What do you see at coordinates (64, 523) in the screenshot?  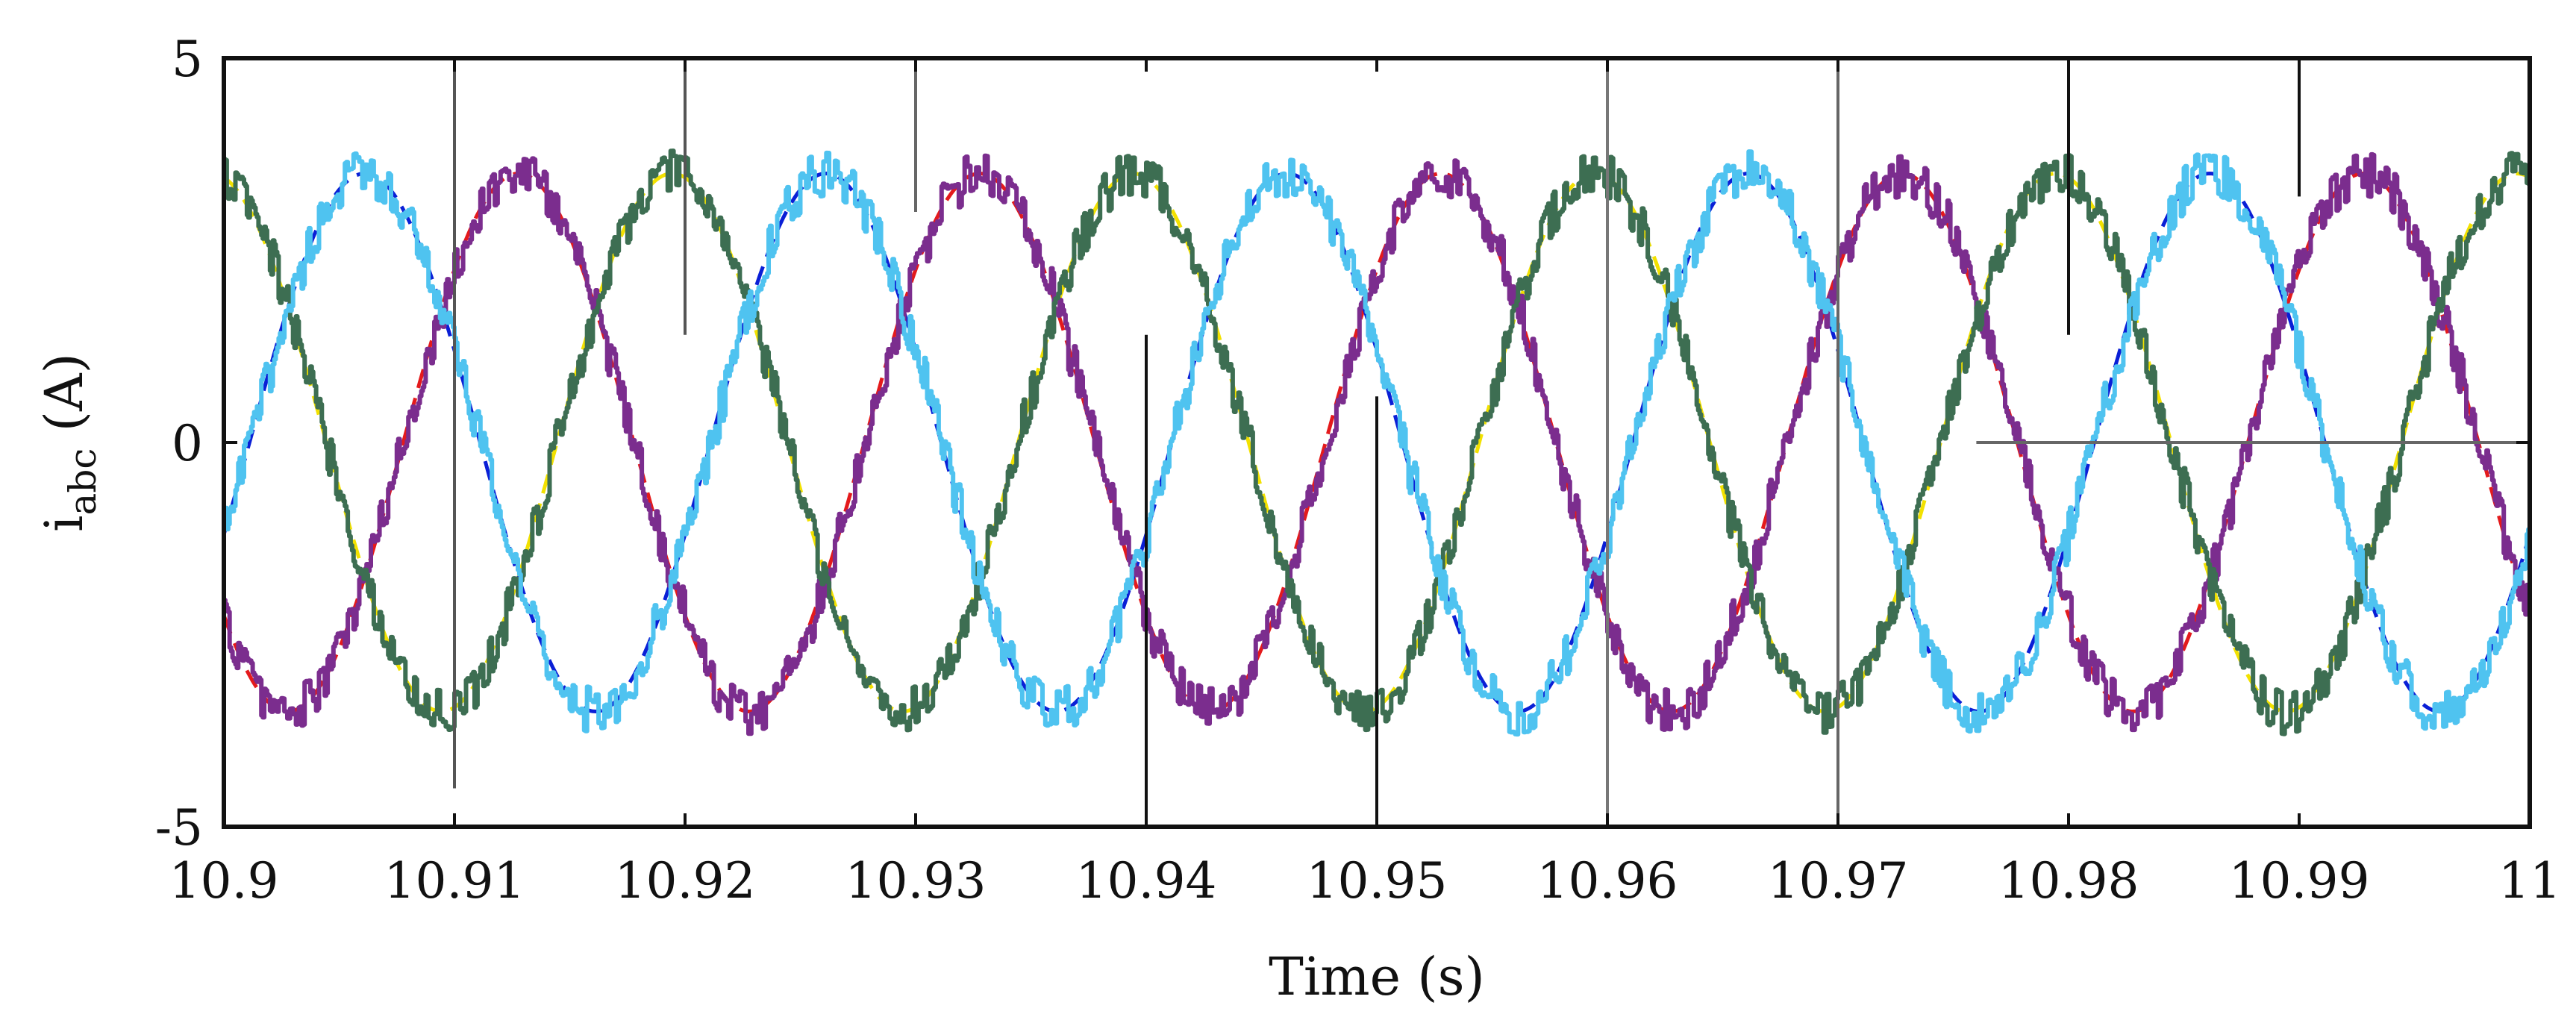 I see `y-axis-title-main: i` at bounding box center [64, 523].